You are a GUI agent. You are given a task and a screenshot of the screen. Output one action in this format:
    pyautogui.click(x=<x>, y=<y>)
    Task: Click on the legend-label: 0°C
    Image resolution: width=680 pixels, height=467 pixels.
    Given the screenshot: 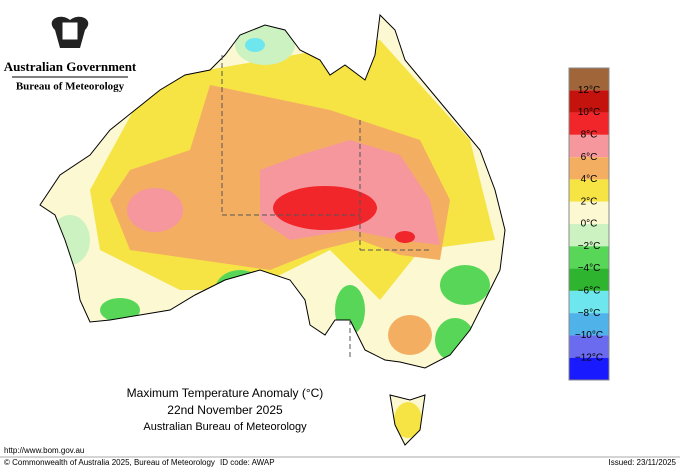 What is the action you would take?
    pyautogui.click(x=589, y=224)
    